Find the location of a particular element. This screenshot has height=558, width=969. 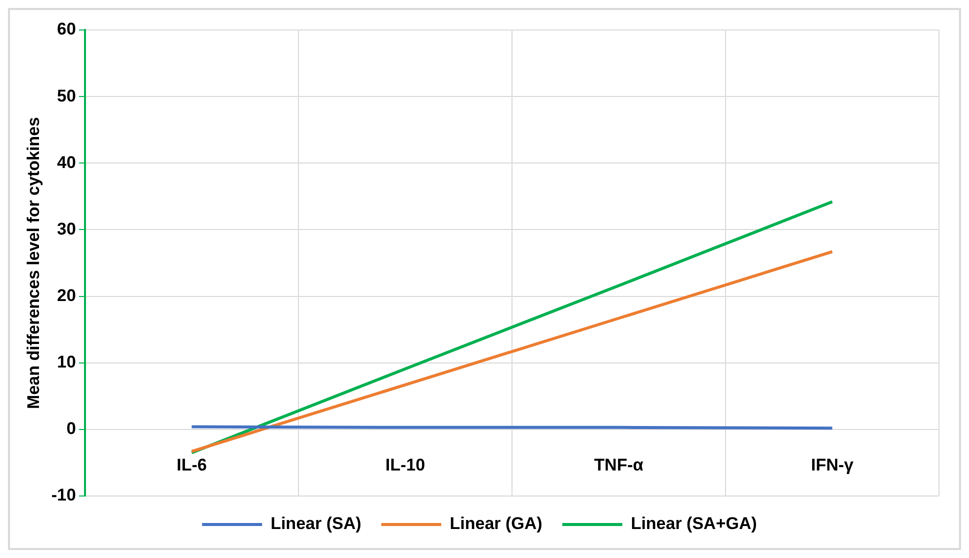

x-tick-label: IL-10 is located at coordinates (405, 464).